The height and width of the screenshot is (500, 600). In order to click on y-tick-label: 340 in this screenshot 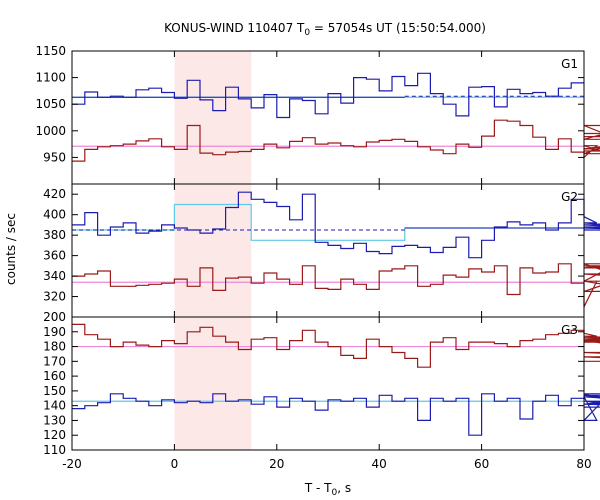, I will do `click(54, 276)`.